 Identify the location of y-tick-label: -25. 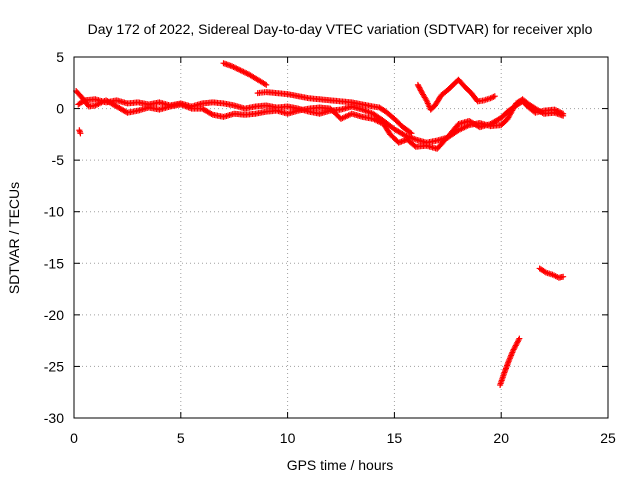
(54, 366).